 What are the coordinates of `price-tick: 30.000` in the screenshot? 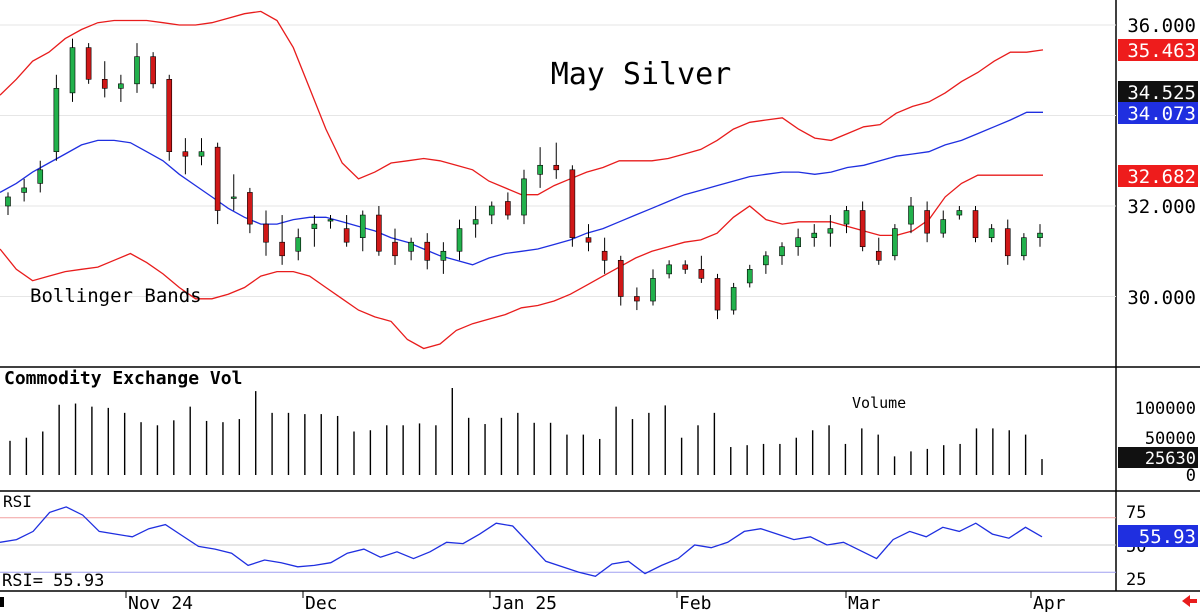 It's located at (1161, 298).